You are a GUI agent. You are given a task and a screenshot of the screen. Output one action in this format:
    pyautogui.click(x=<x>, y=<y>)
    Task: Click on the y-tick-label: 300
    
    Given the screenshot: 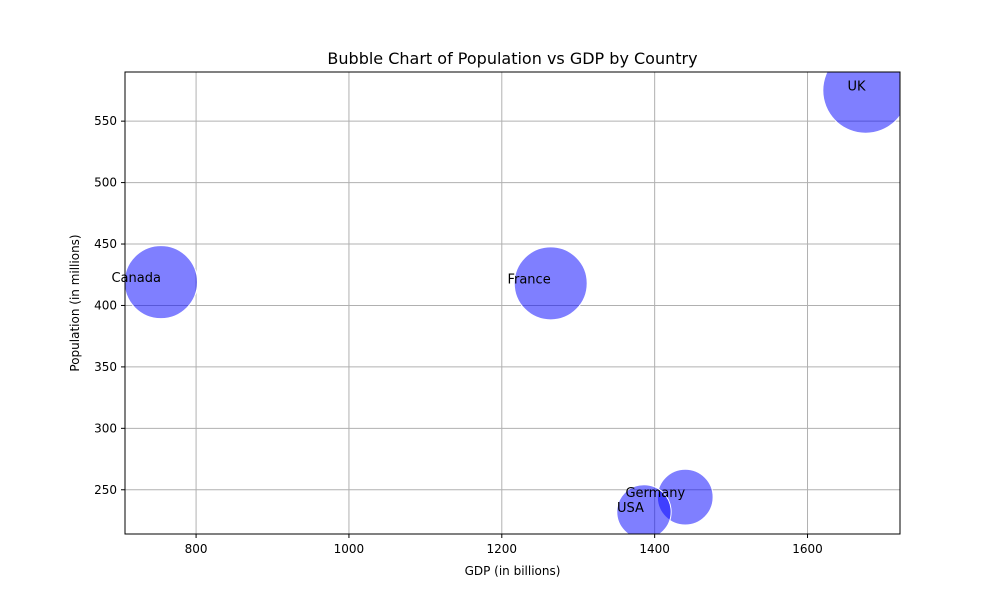 What is the action you would take?
    pyautogui.click(x=105, y=428)
    